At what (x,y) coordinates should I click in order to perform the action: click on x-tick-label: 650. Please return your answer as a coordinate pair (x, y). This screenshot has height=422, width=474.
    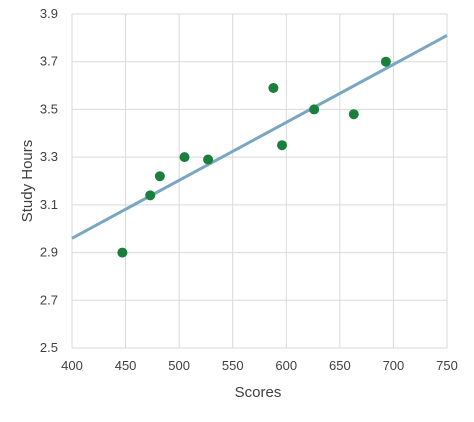
    Looking at the image, I should click on (340, 365).